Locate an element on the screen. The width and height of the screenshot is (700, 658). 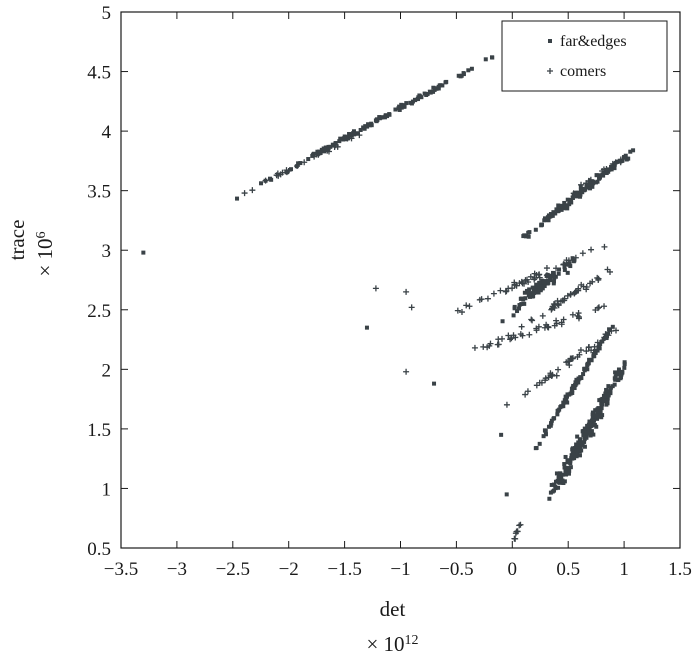
y-tick-label: 2.5 is located at coordinates (99, 311).